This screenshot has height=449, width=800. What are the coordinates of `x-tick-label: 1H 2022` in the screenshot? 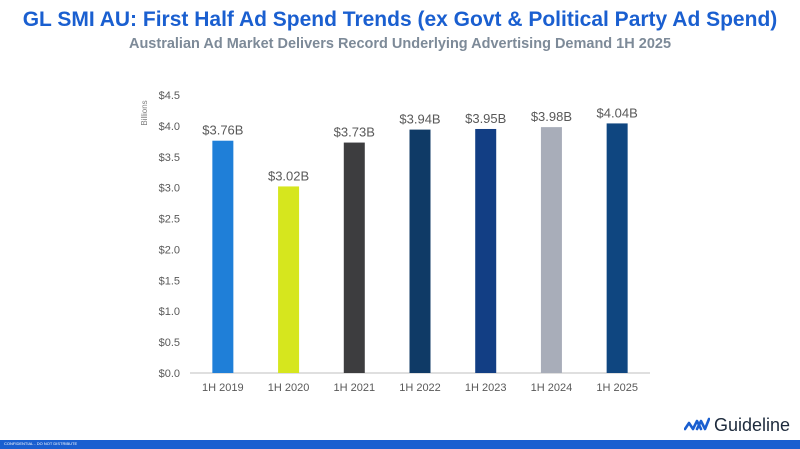 It's located at (420, 388).